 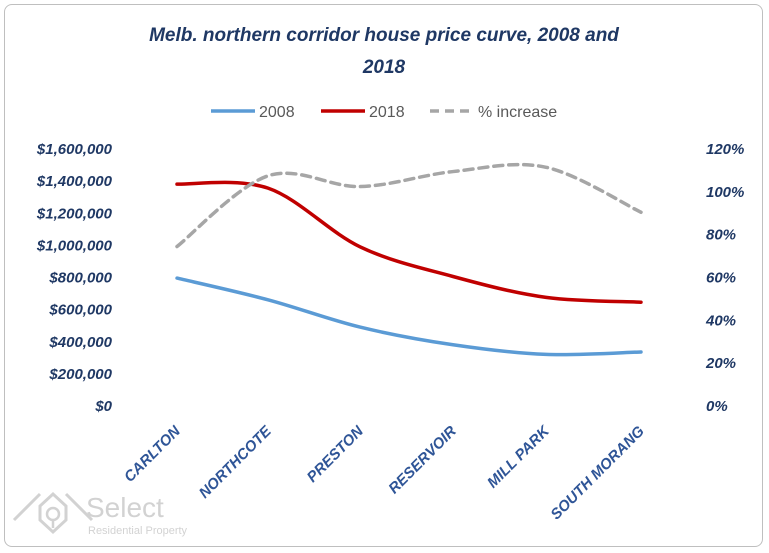 What do you see at coordinates (80, 342) in the screenshot?
I see `left-axis-tick-label: $400,000` at bounding box center [80, 342].